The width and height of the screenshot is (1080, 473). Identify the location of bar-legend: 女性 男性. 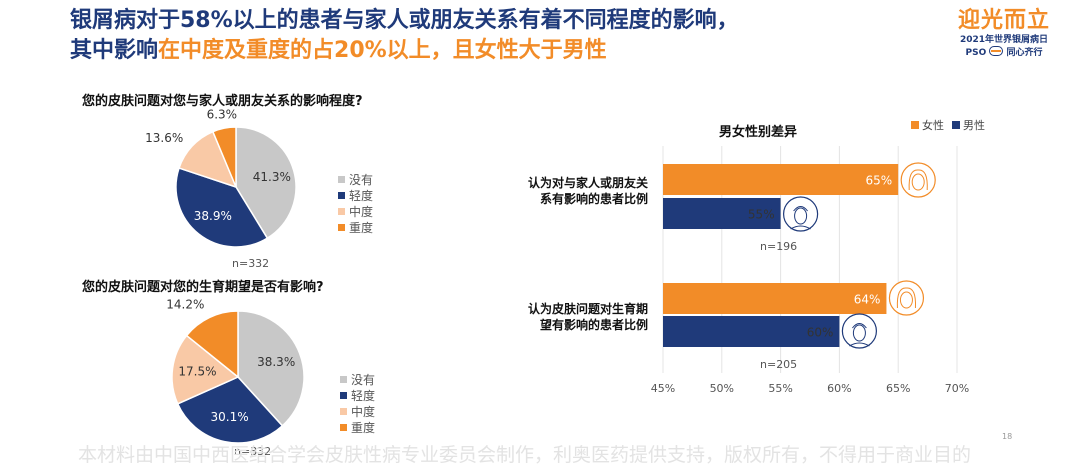
(948, 125).